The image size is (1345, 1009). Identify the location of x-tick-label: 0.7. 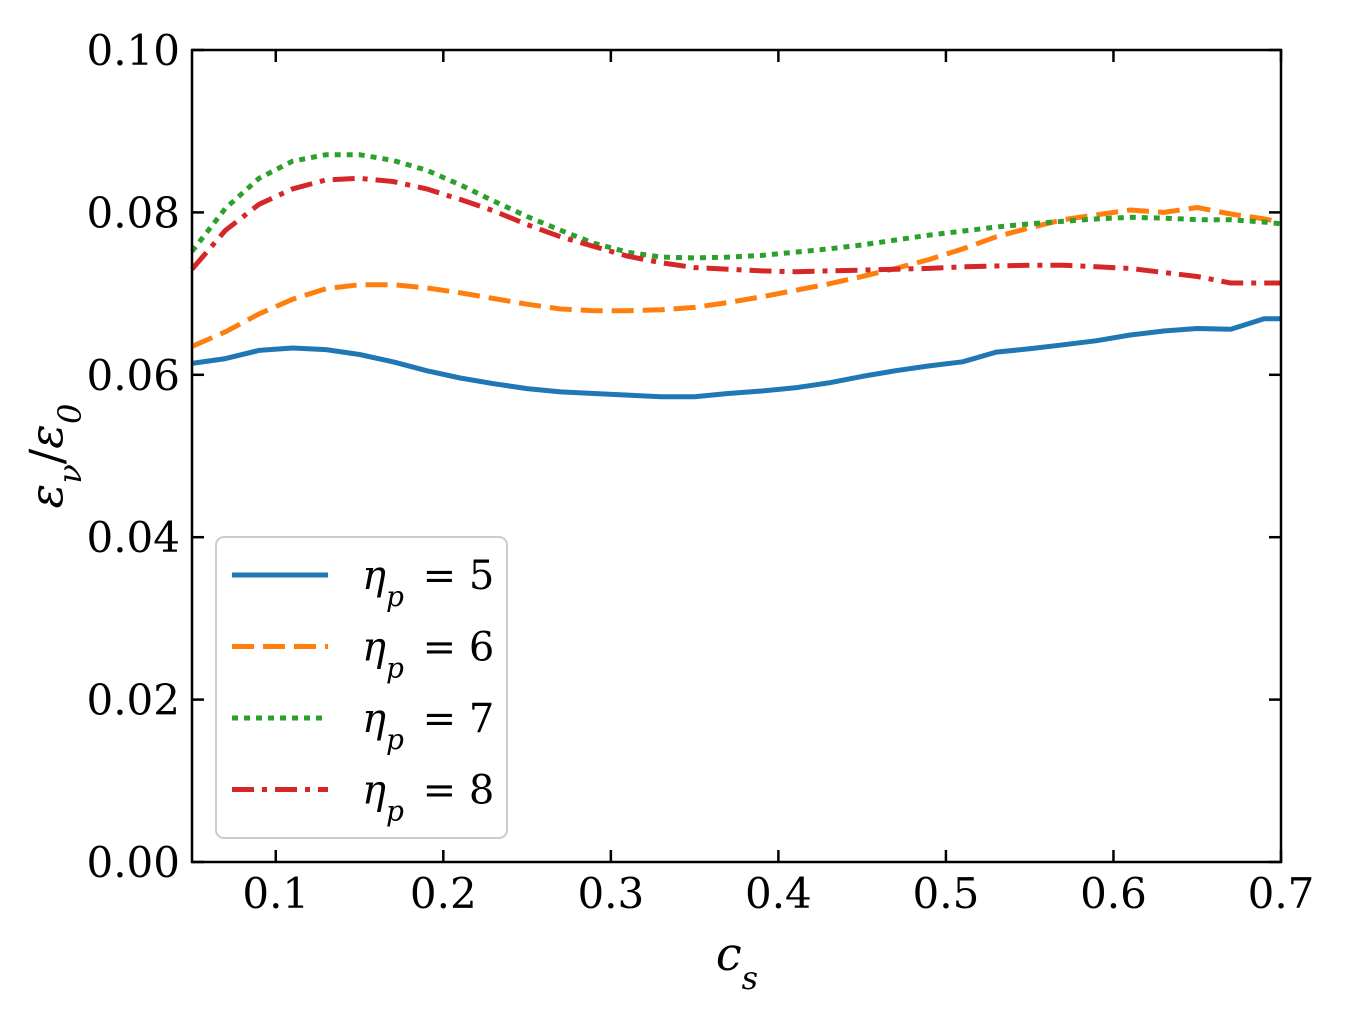
(1281, 893).